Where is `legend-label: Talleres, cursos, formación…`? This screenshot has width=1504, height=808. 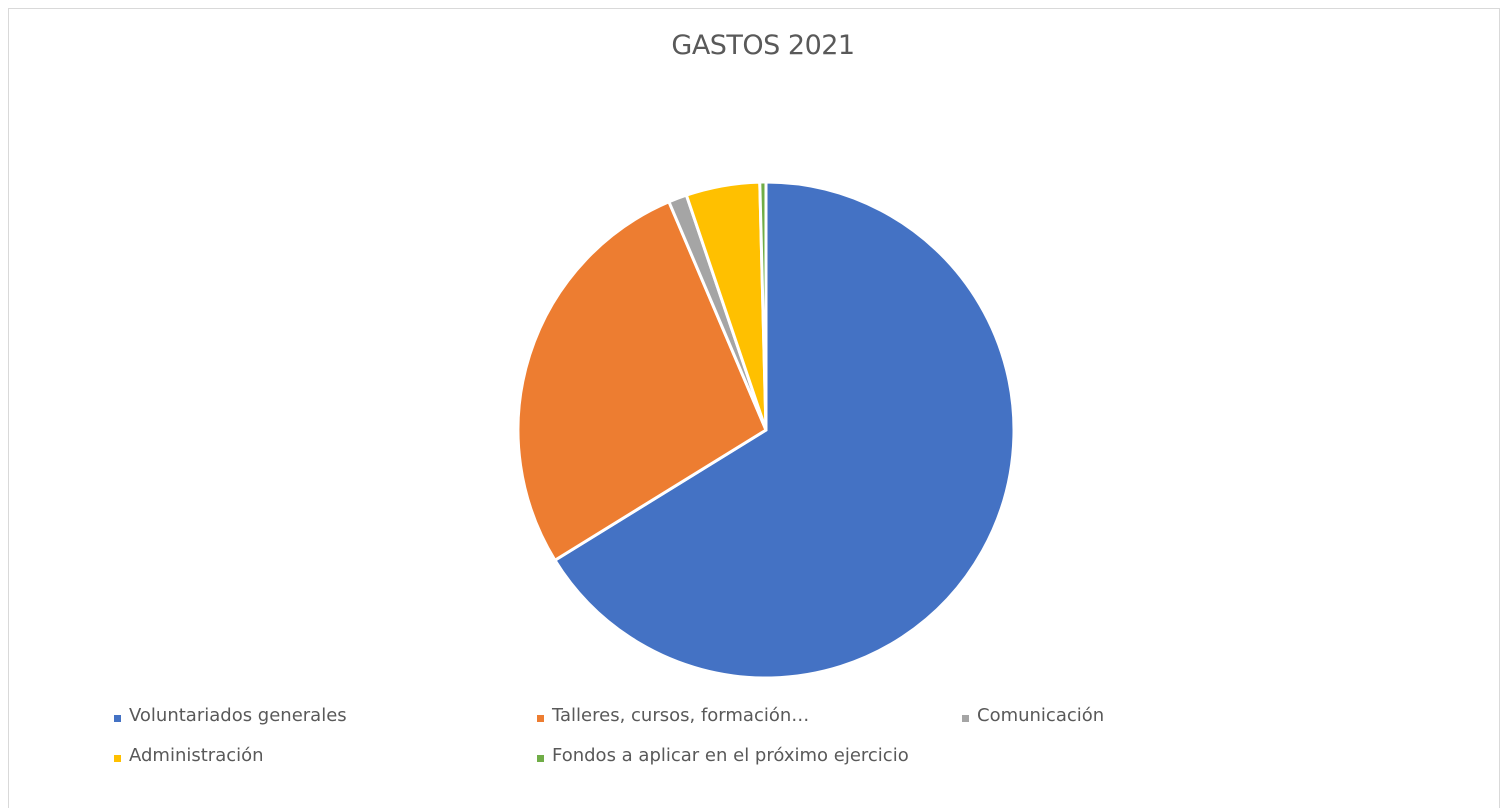
legend-label: Talleres, cursos, formación… is located at coordinates (681, 715).